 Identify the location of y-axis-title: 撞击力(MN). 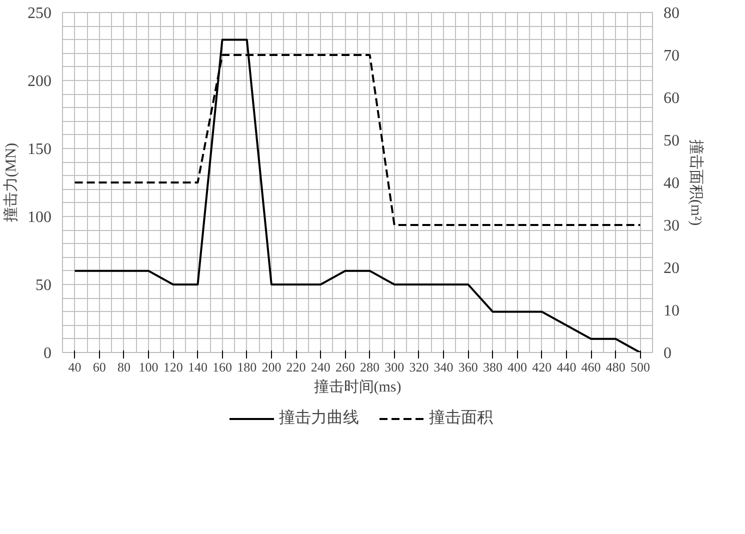
(11, 182).